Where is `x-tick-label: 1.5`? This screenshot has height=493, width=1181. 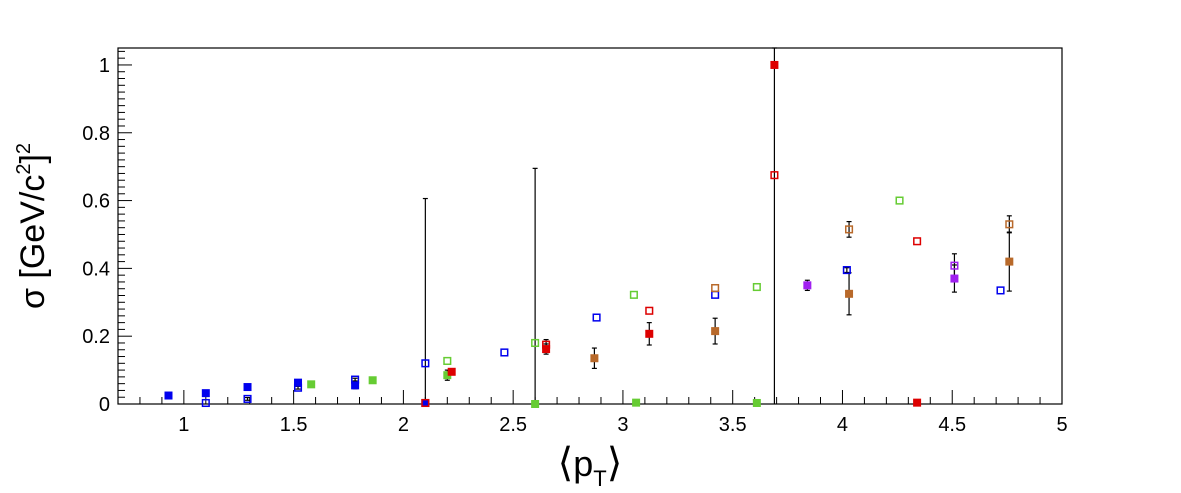
x-tick-label: 1.5 is located at coordinates (294, 425).